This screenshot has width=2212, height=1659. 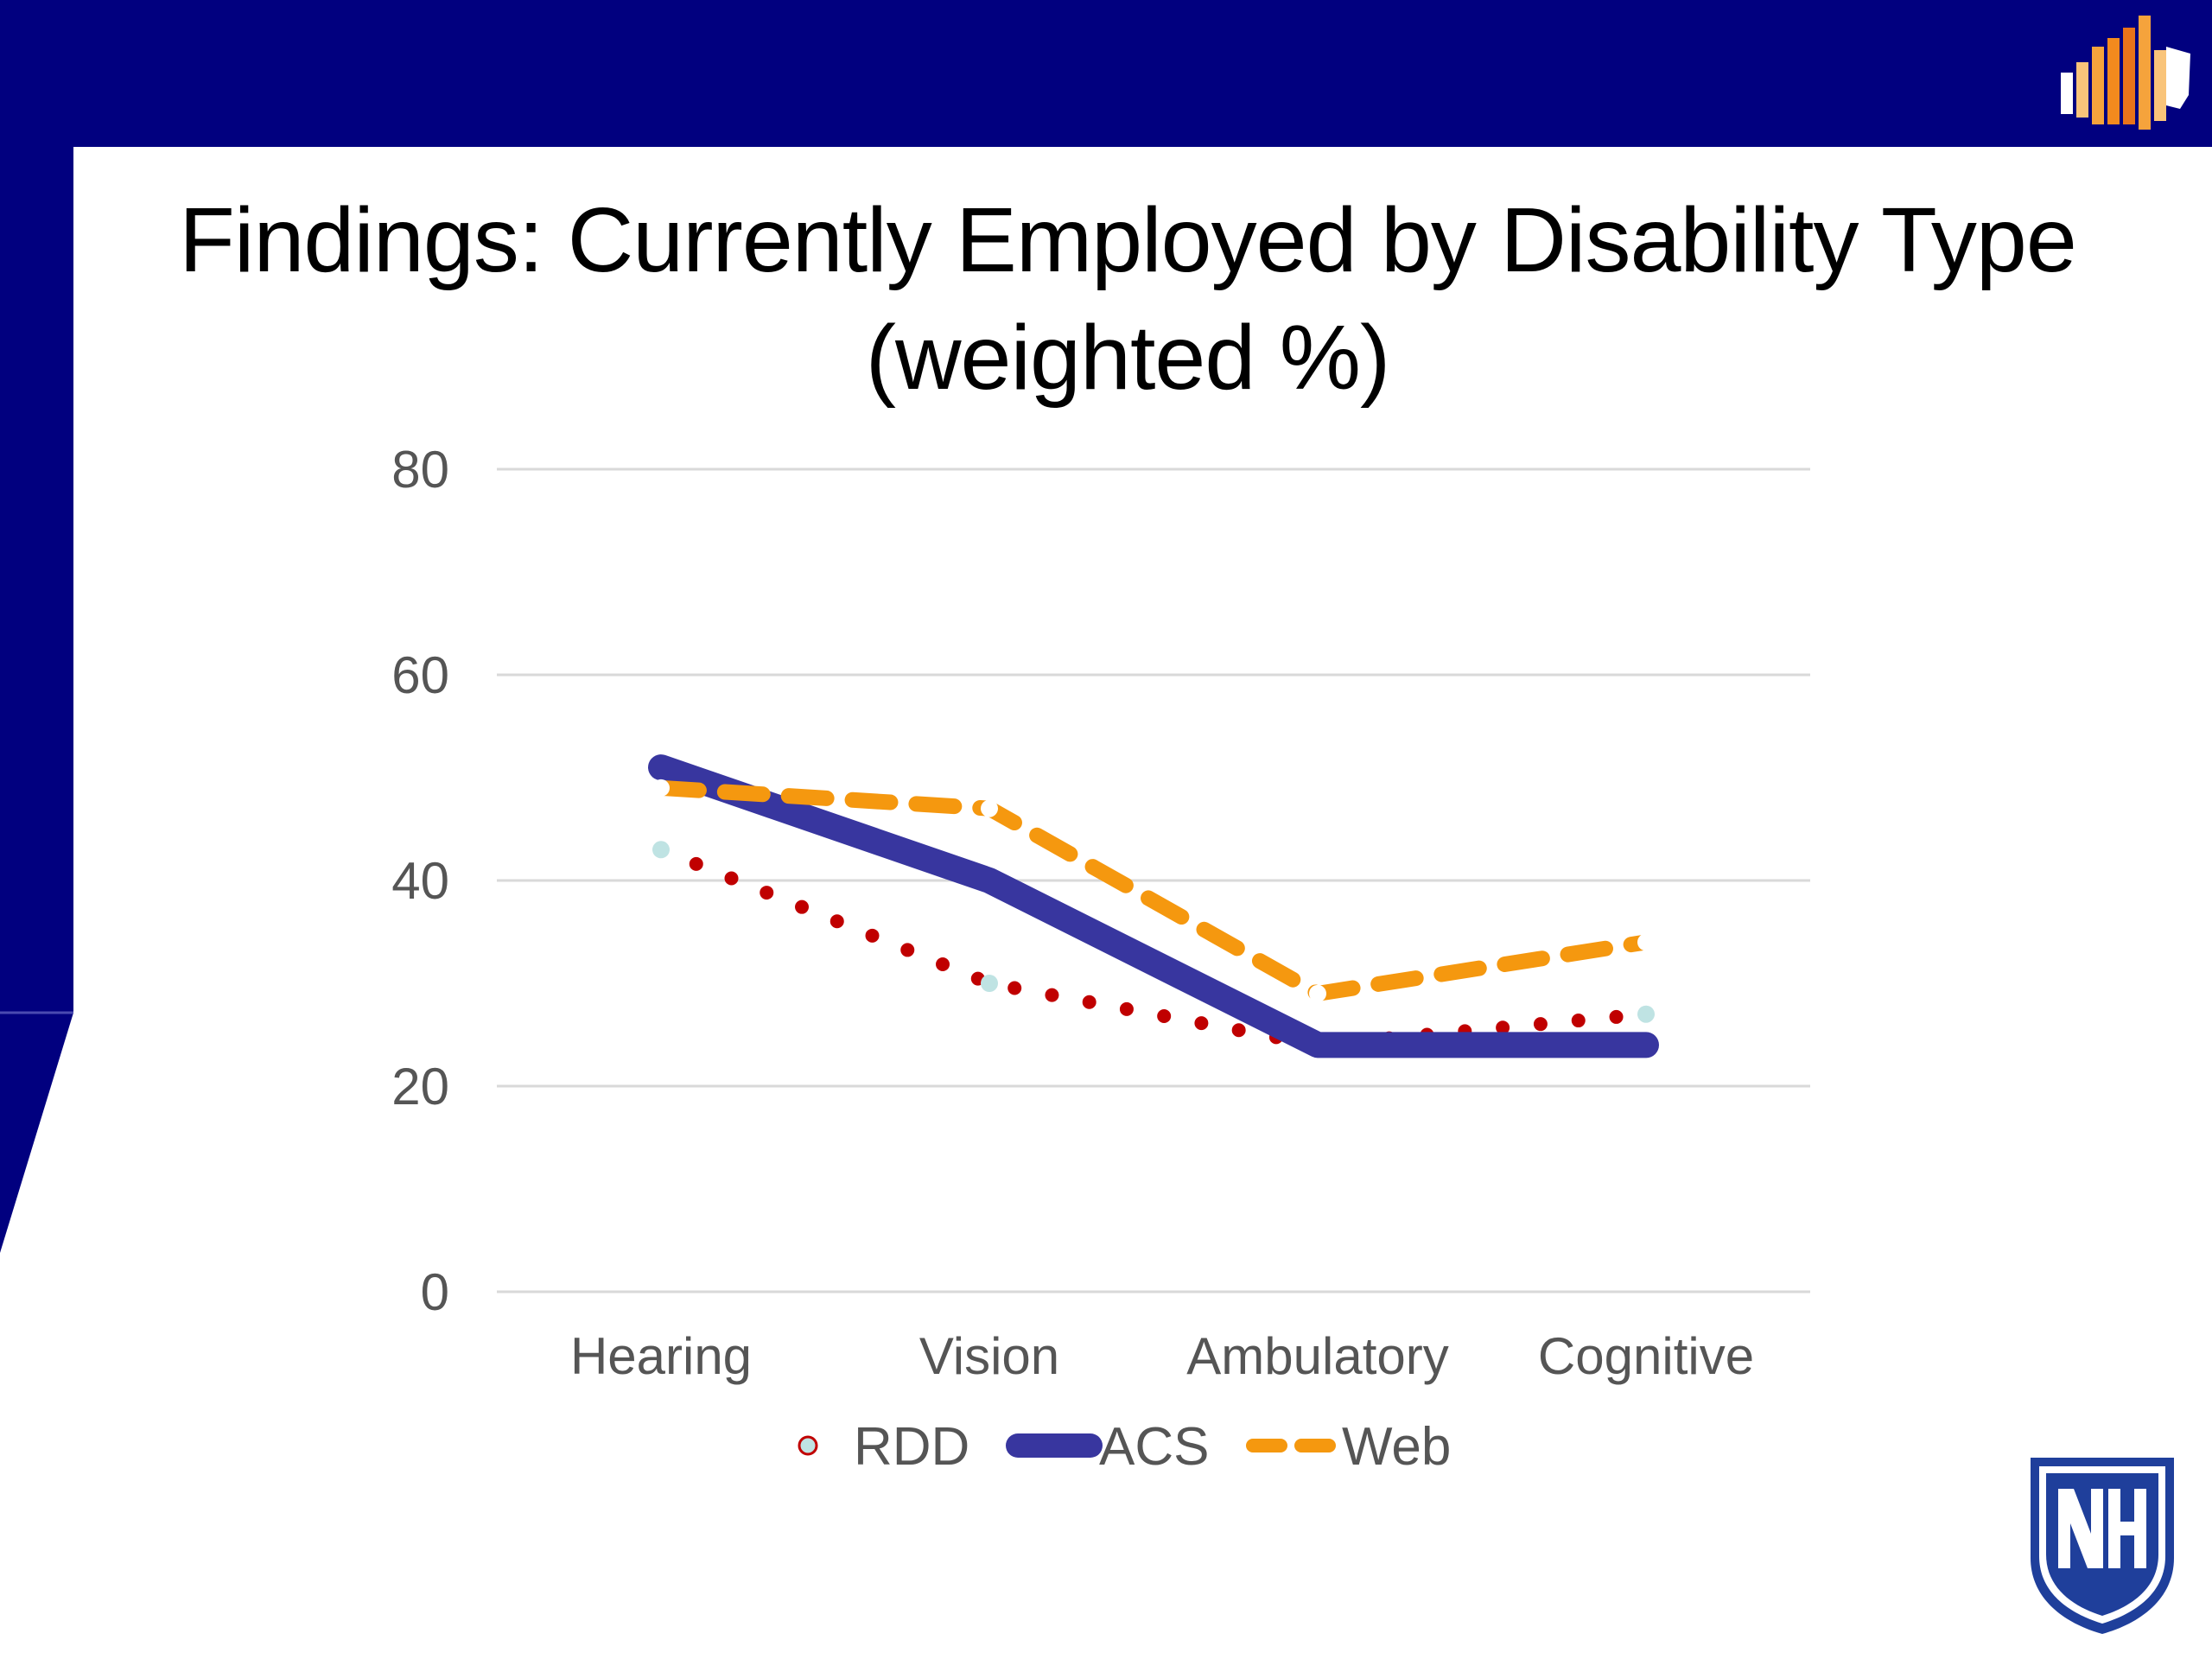 I want to click on y-tick-label: 40, so click(x=420, y=881).